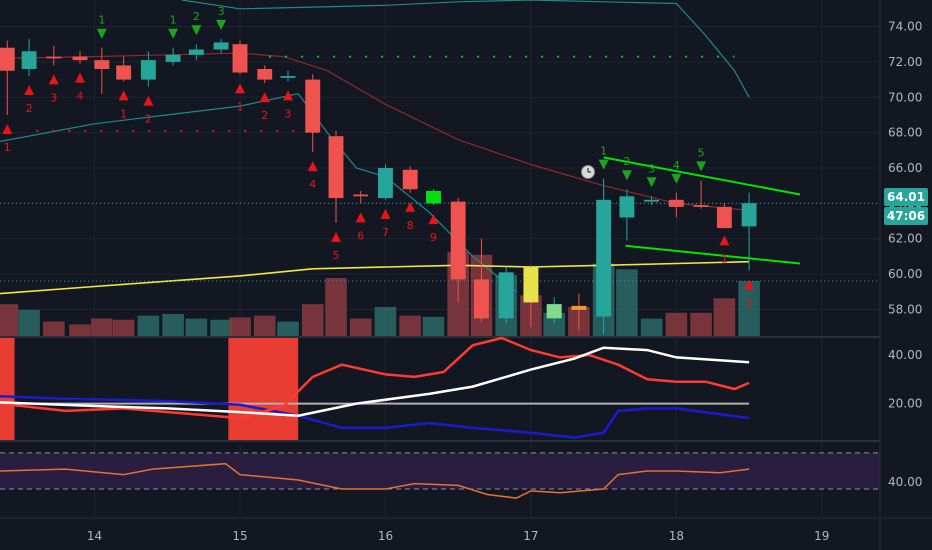 The height and width of the screenshot is (550, 932). I want to click on rsi-pane, so click(440, 475).